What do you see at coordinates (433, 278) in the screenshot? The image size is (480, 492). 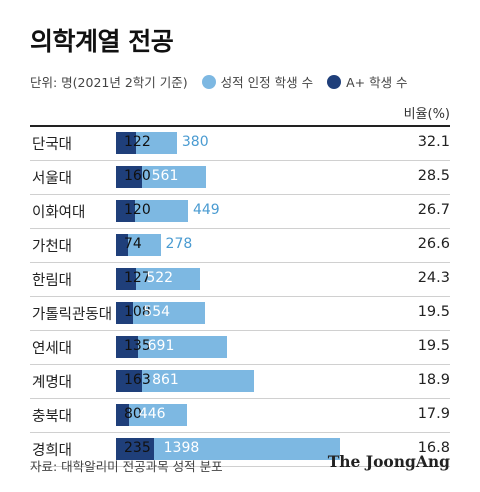 I see `ratio-value: 24.3` at bounding box center [433, 278].